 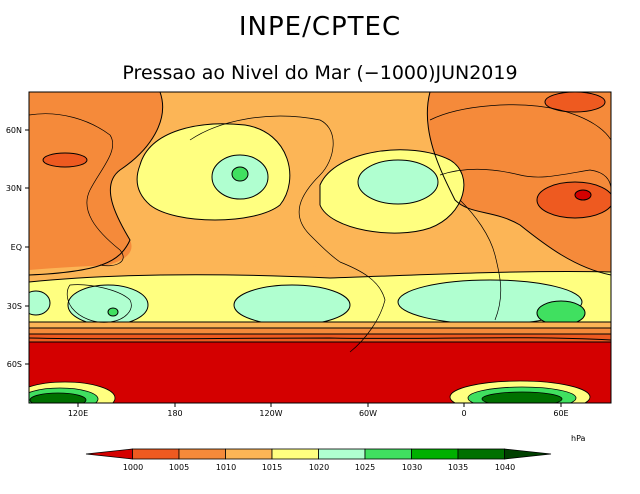 What do you see at coordinates (226, 467) in the screenshot?
I see `legend-label-1010: 1010` at bounding box center [226, 467].